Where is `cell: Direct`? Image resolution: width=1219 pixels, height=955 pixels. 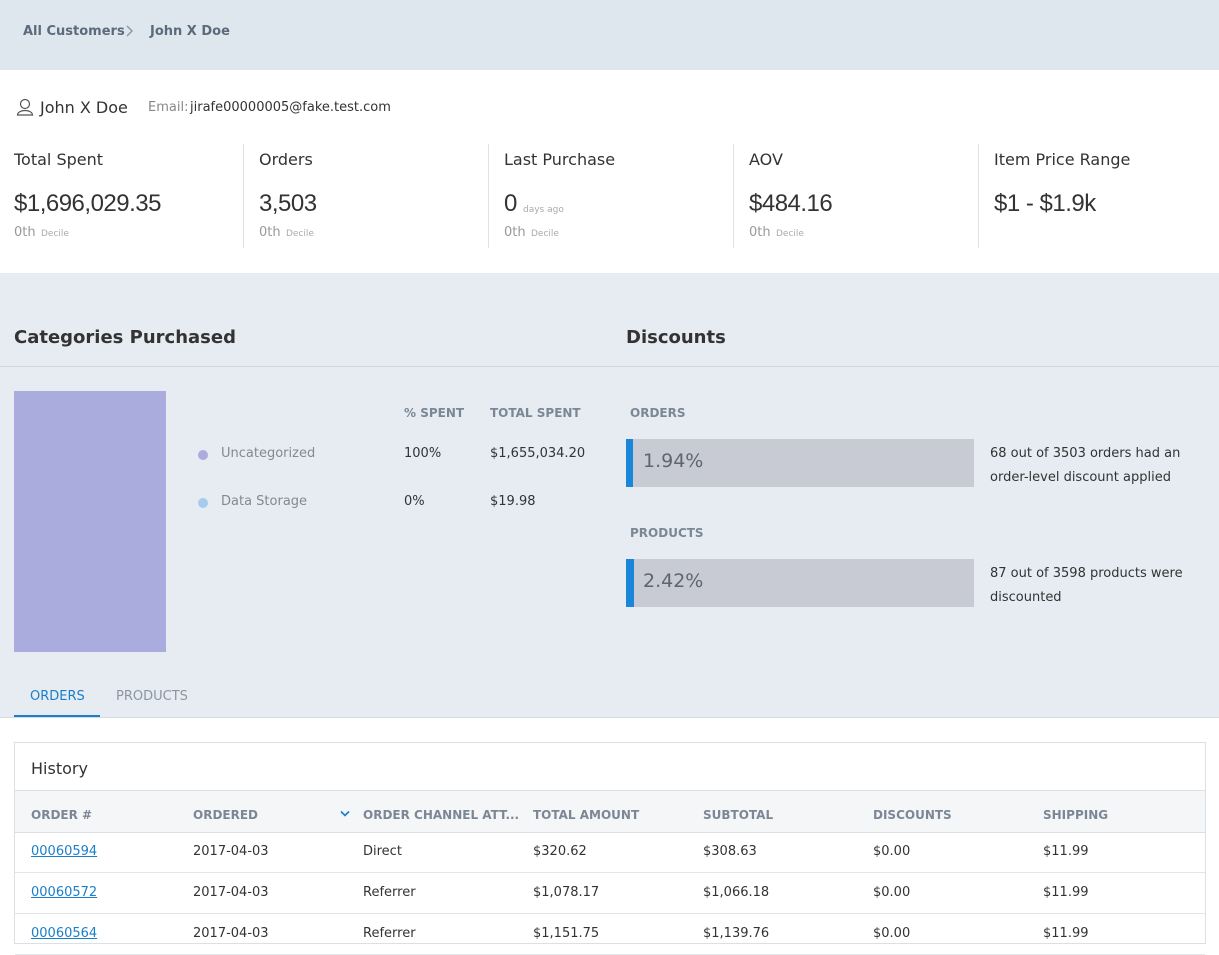 cell: Direct is located at coordinates (382, 851).